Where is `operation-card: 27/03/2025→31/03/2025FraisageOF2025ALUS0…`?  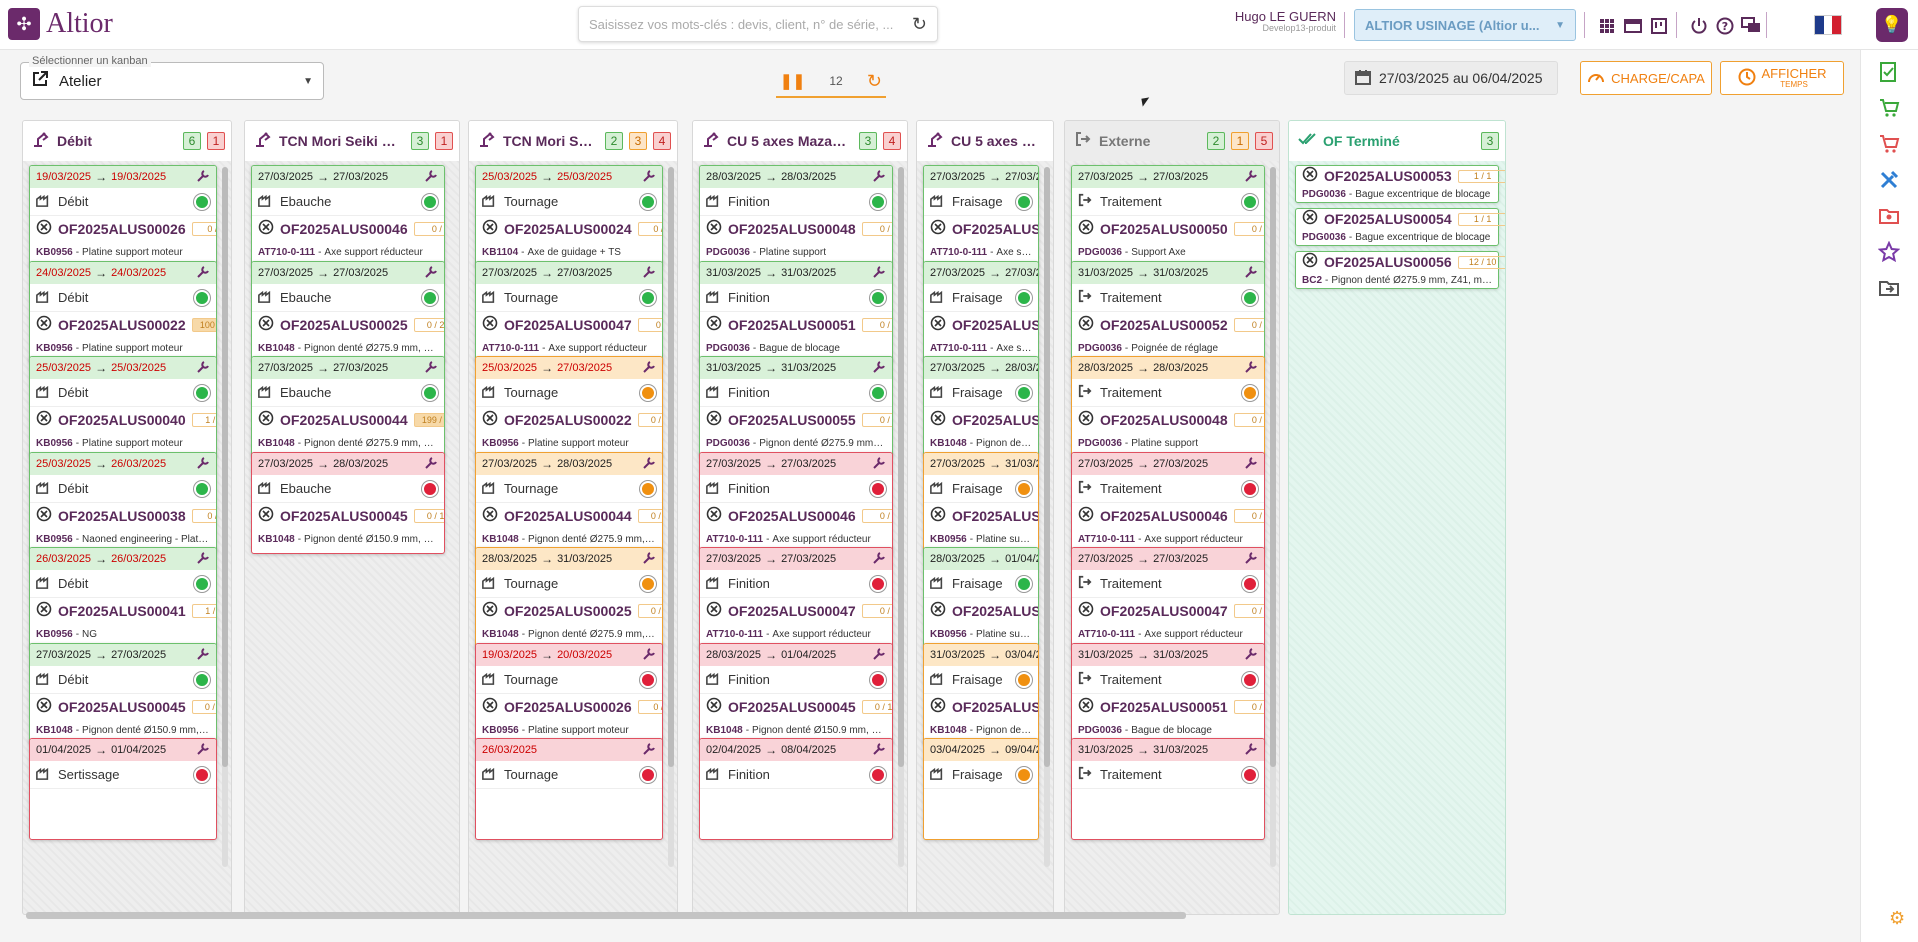
operation-card: 27/03/2025→31/03/2025FraisageOF2025ALUS0… is located at coordinates (981, 503).